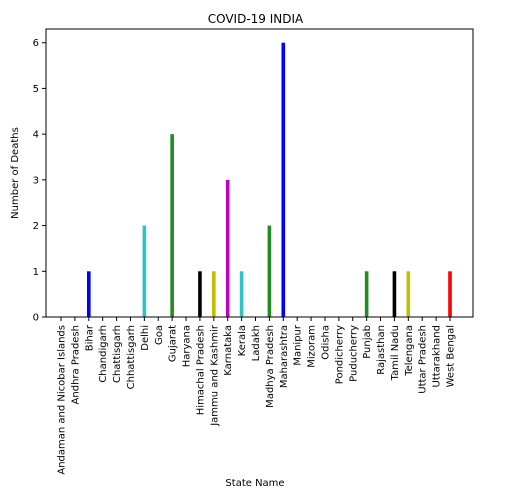  What do you see at coordinates (173, 343) in the screenshot?
I see `x-tick-label: Gujarat` at bounding box center [173, 343].